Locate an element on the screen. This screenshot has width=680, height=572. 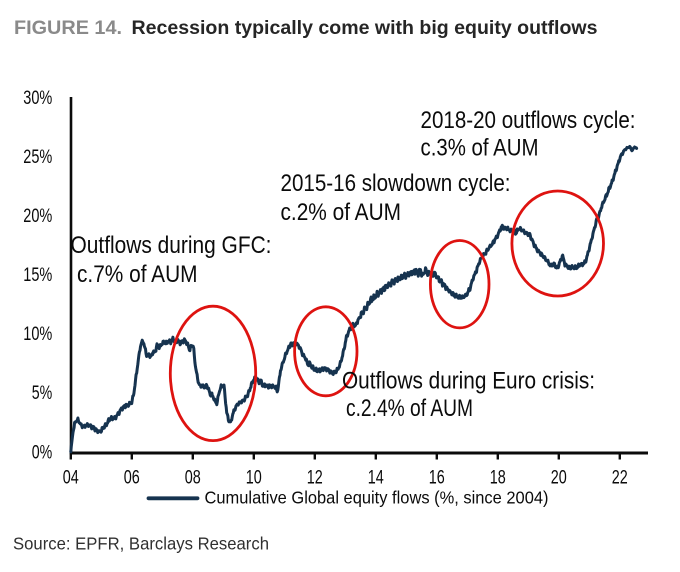
svg-text: 2018-20 outflows cycle: is located at coordinates (528, 120).